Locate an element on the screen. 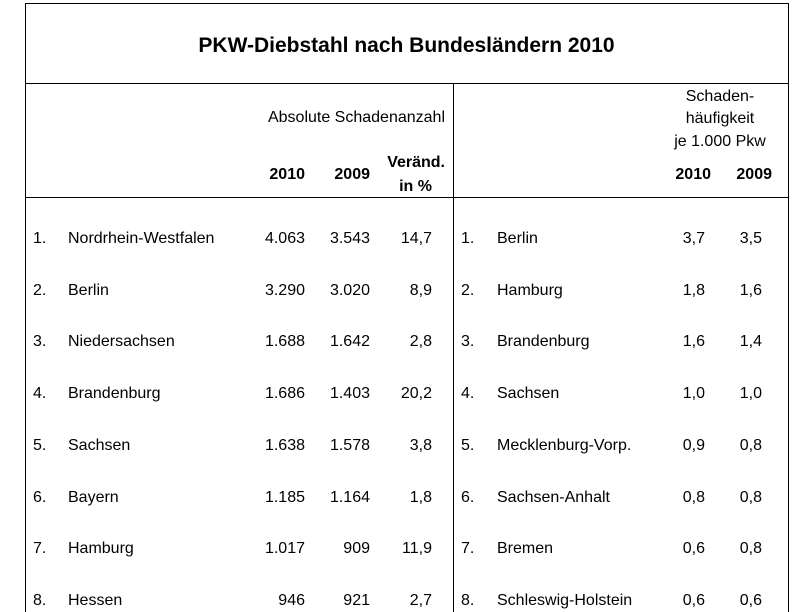 The height and width of the screenshot is (612, 800). frequency-2010: 3,7 is located at coordinates (693, 238).